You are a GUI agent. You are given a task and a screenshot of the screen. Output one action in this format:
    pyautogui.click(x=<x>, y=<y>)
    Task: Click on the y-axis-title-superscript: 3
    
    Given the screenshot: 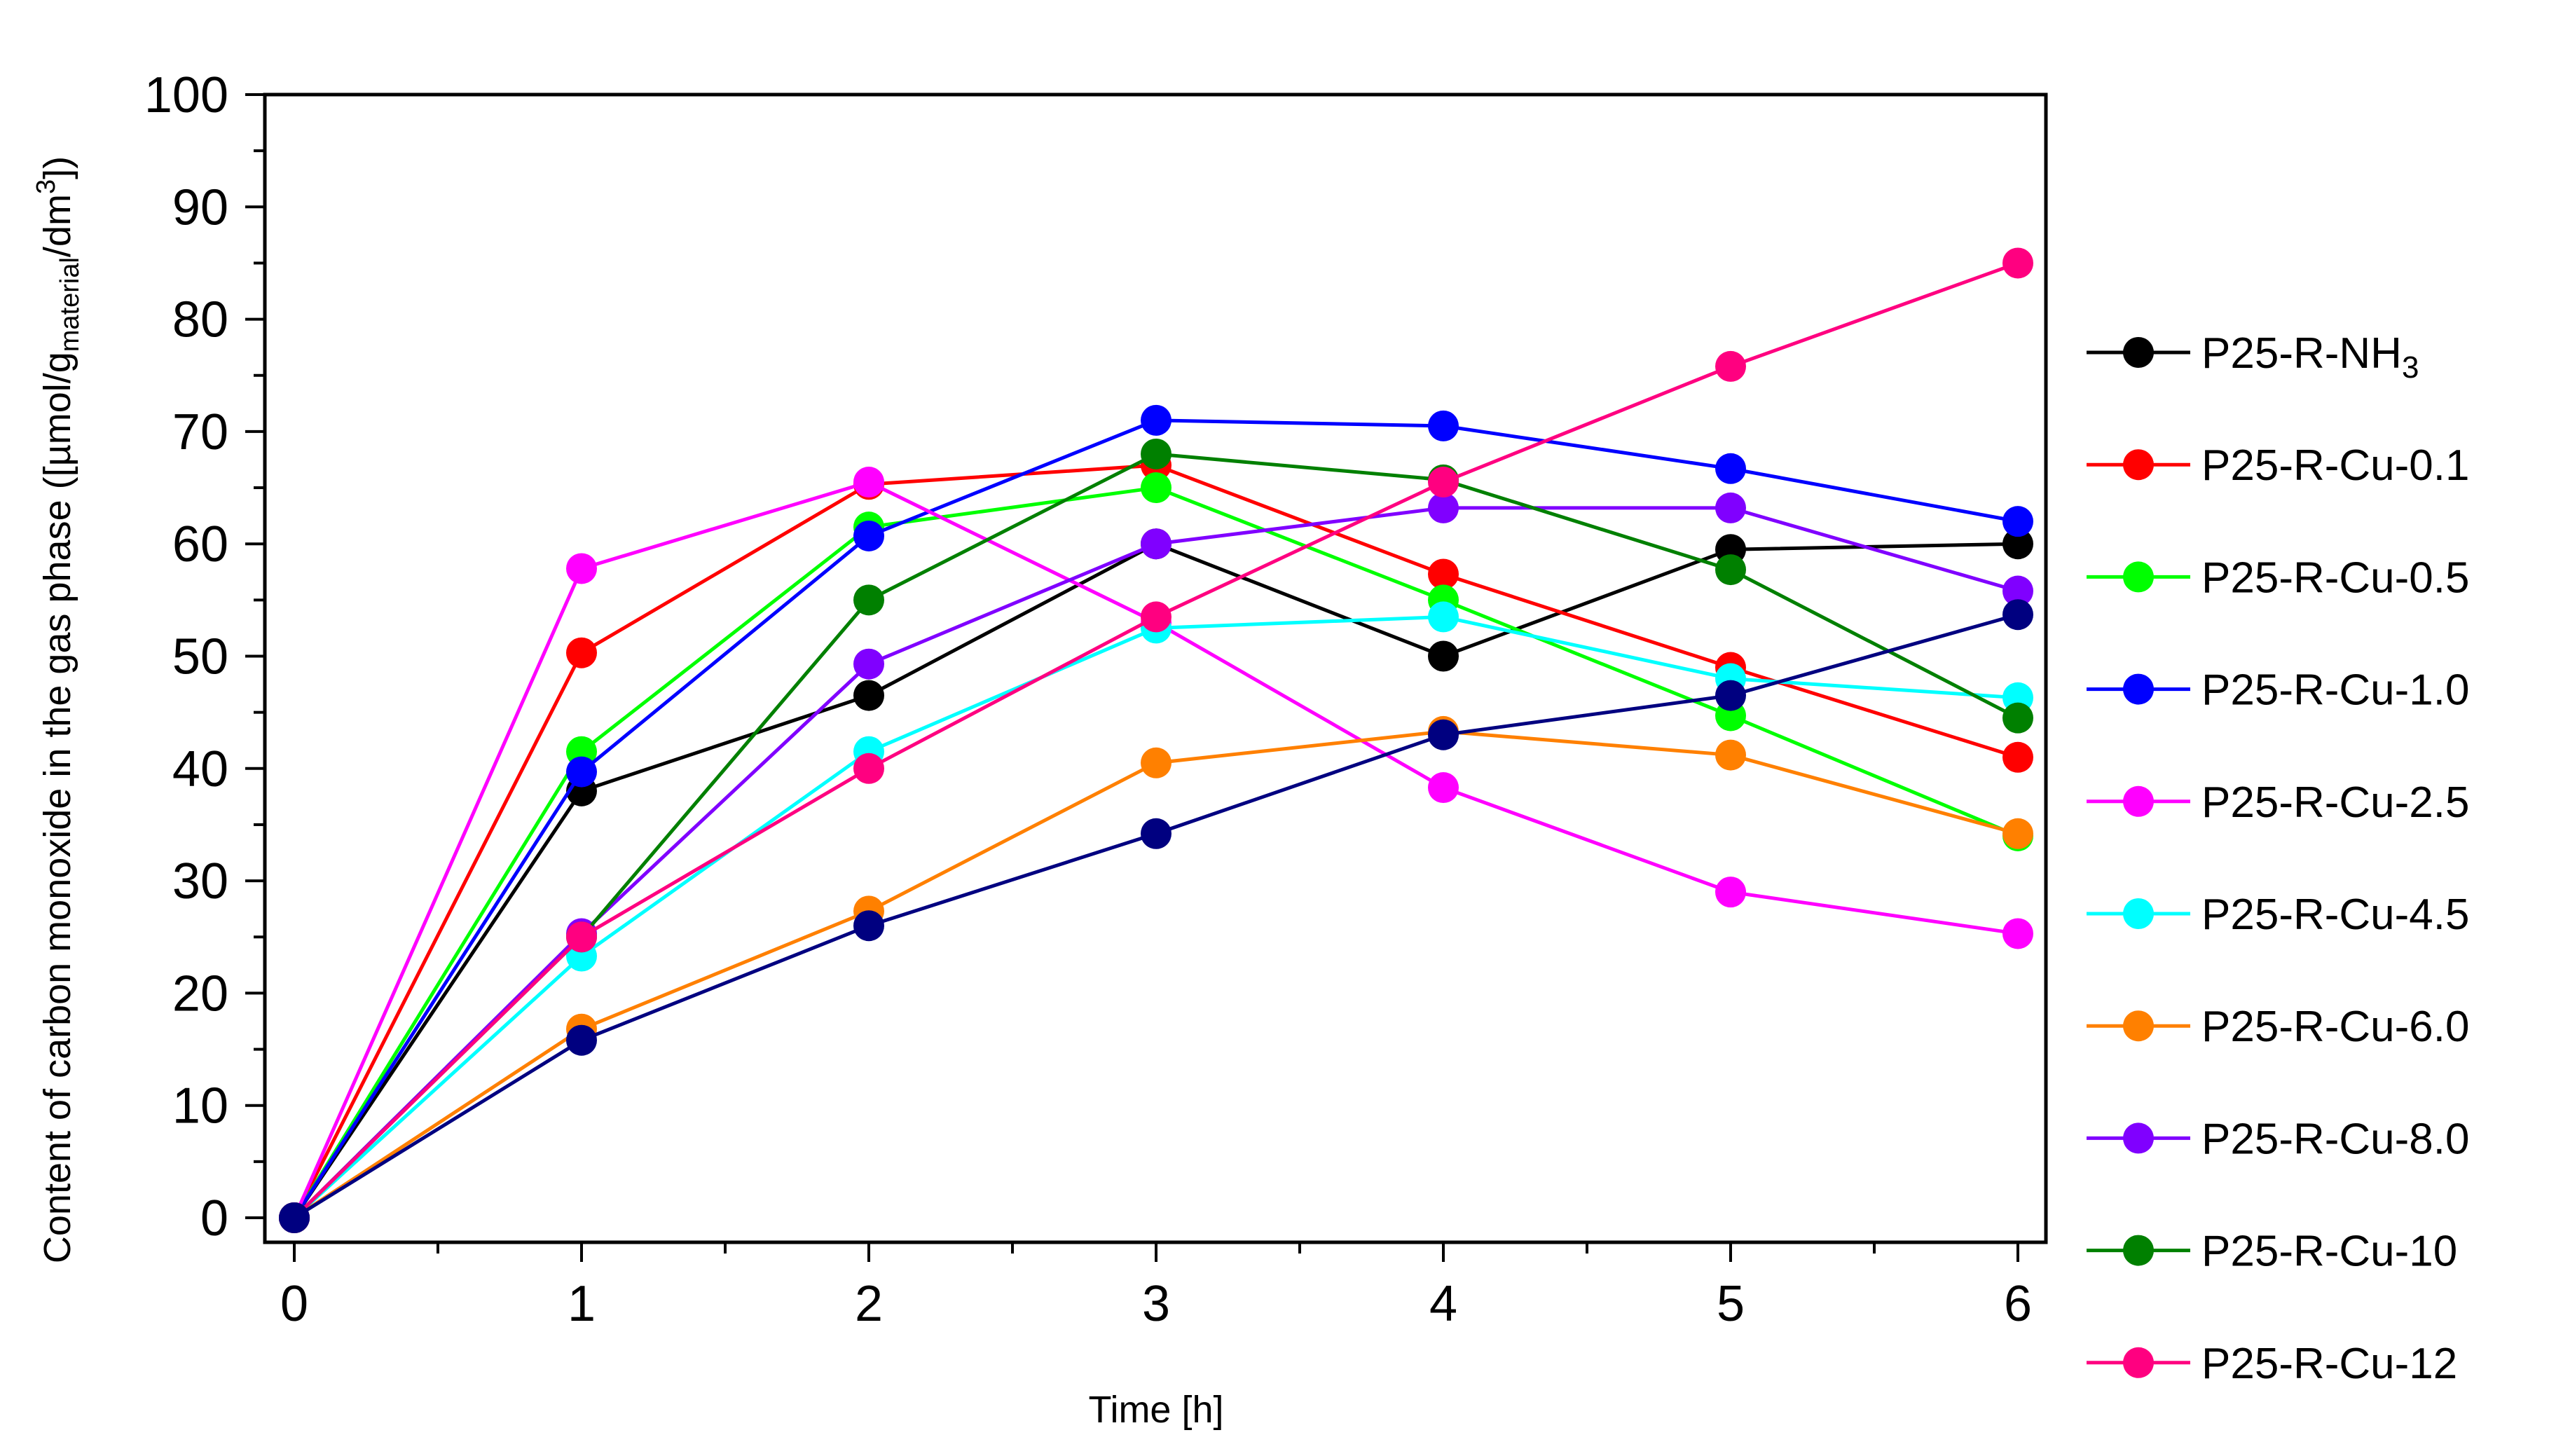 What is the action you would take?
    pyautogui.click(x=46, y=186)
    